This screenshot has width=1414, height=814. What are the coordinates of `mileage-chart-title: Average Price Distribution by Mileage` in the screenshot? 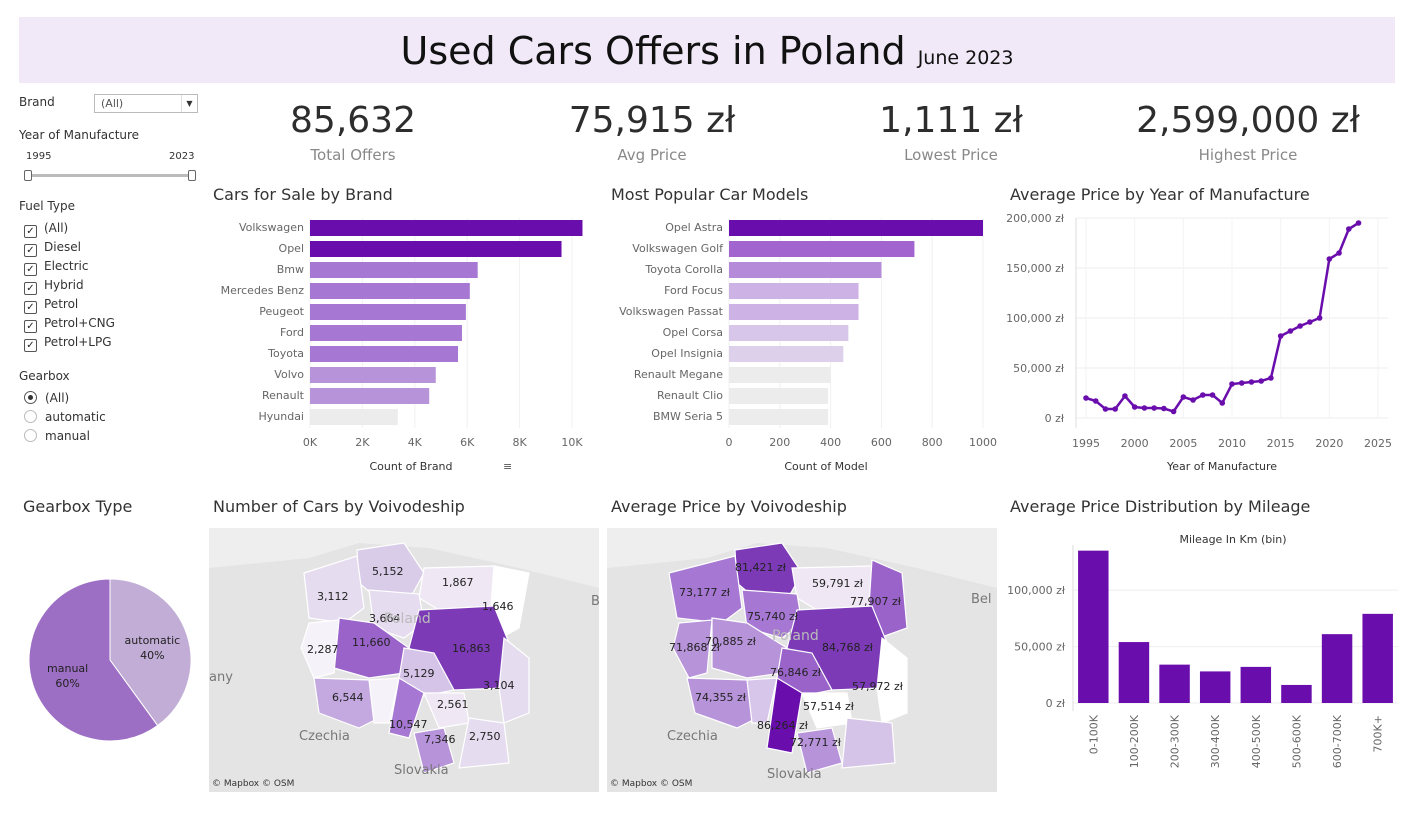 It's located at (1160, 506).